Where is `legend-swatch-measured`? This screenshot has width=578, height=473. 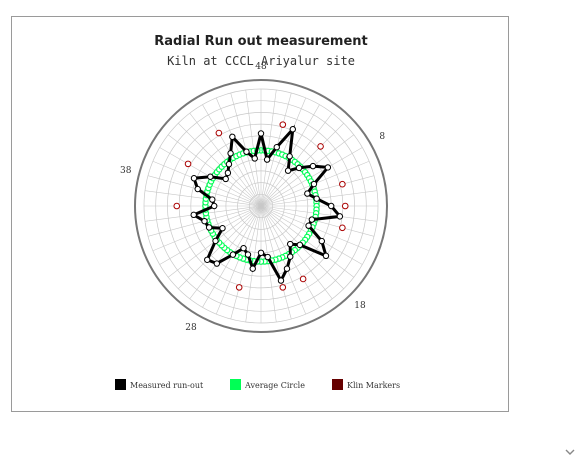 legend-swatch-measured is located at coordinates (120, 384).